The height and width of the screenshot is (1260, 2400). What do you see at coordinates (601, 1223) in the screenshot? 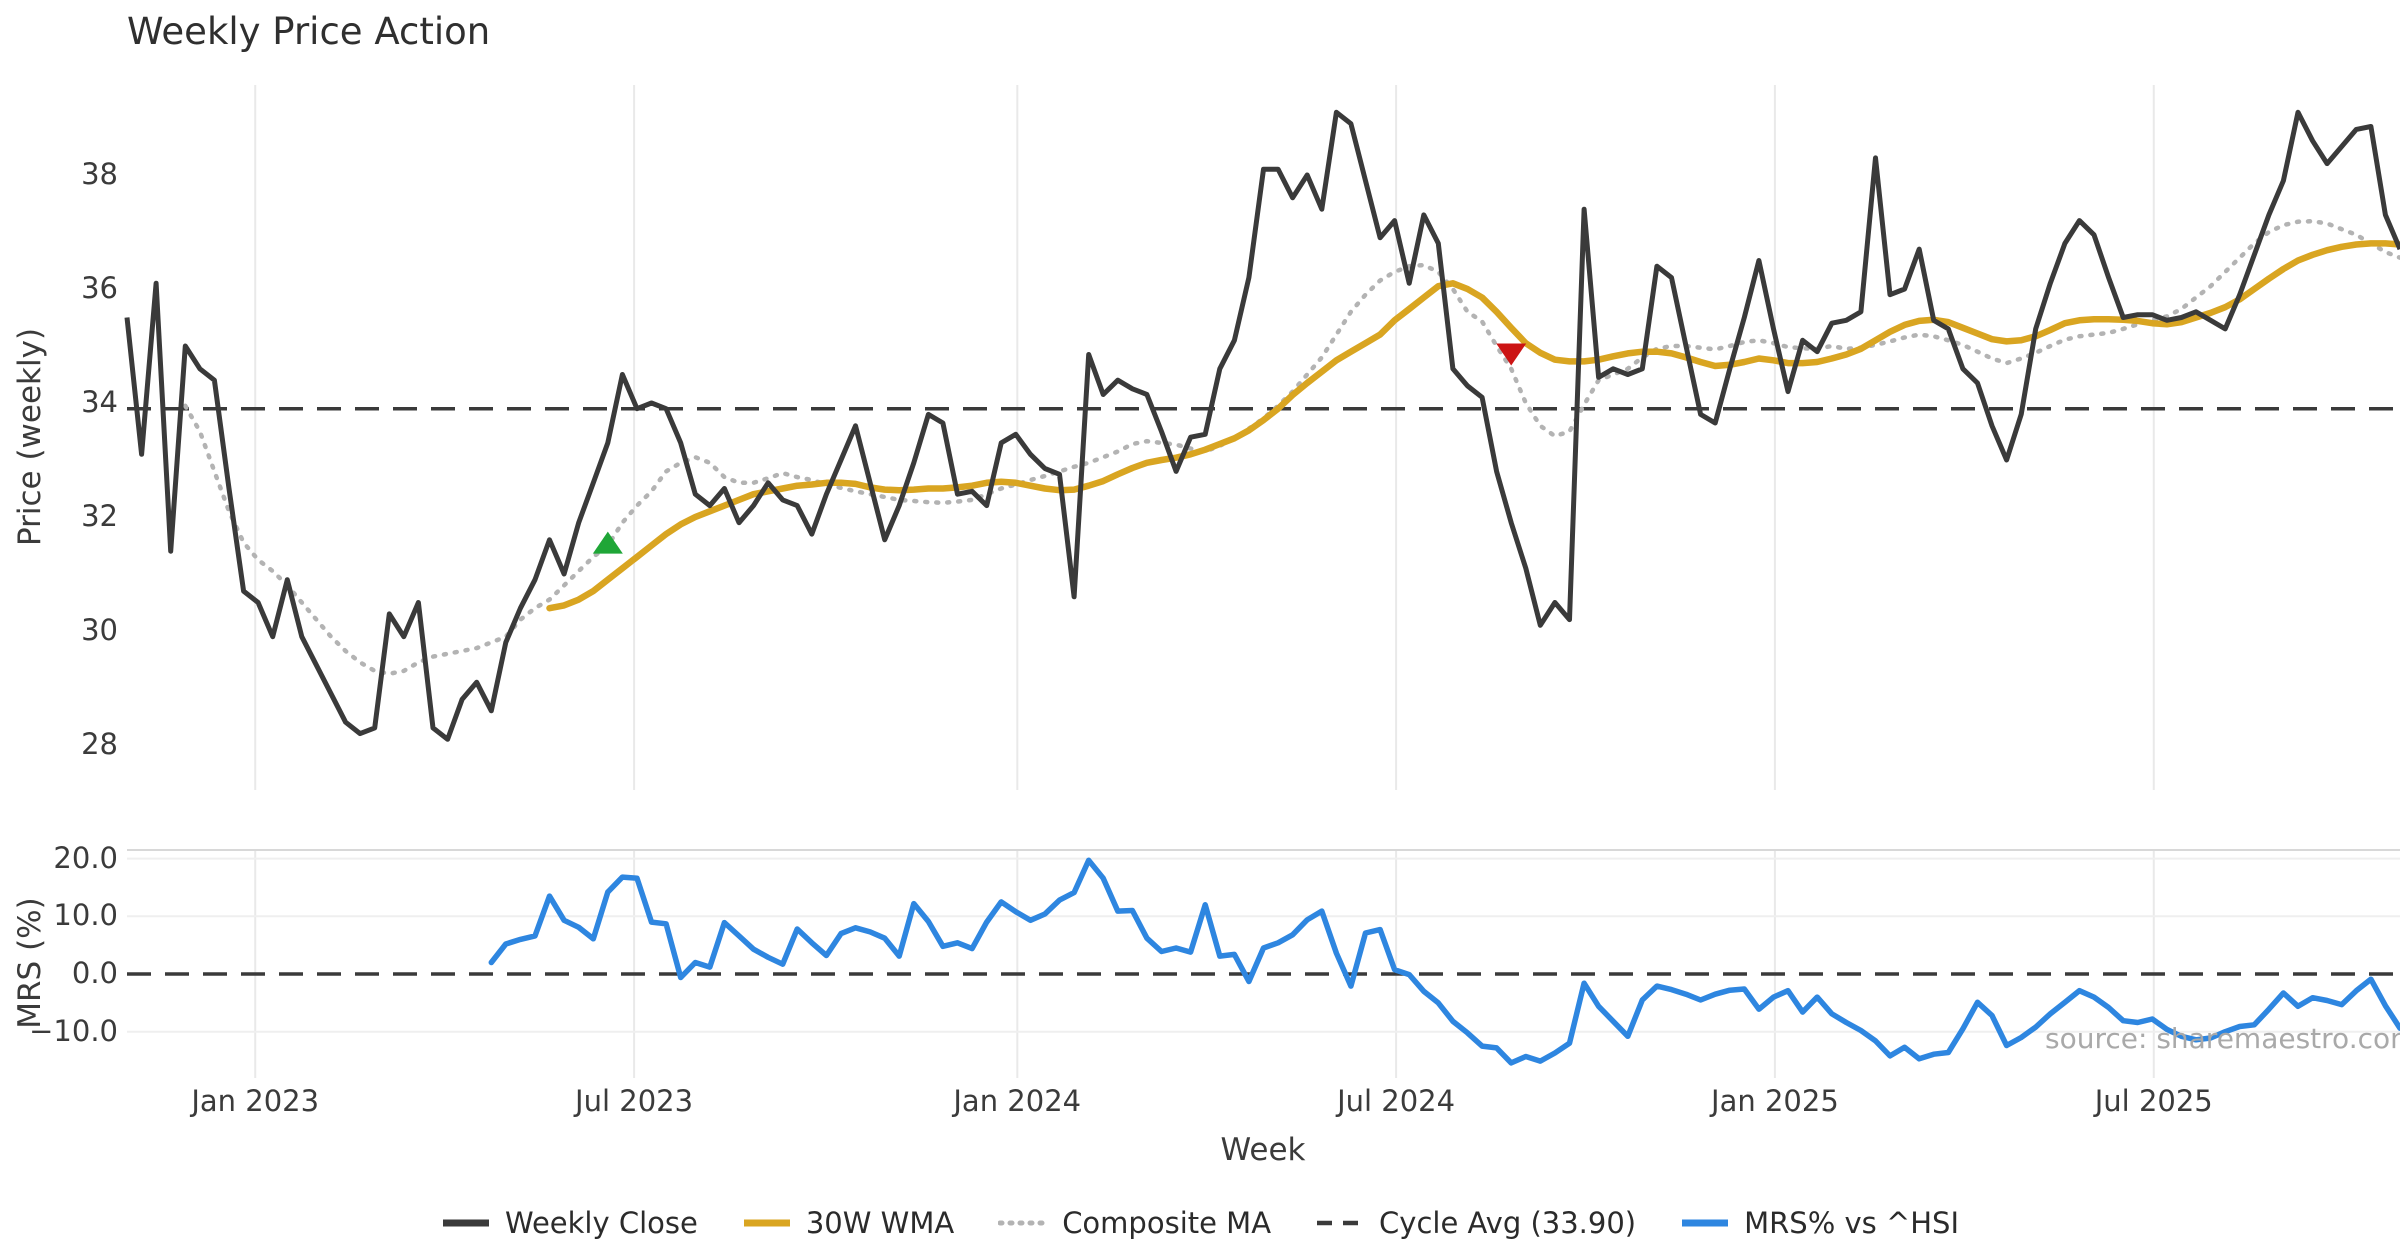
I see `legend-label: Weekly Close` at bounding box center [601, 1223].